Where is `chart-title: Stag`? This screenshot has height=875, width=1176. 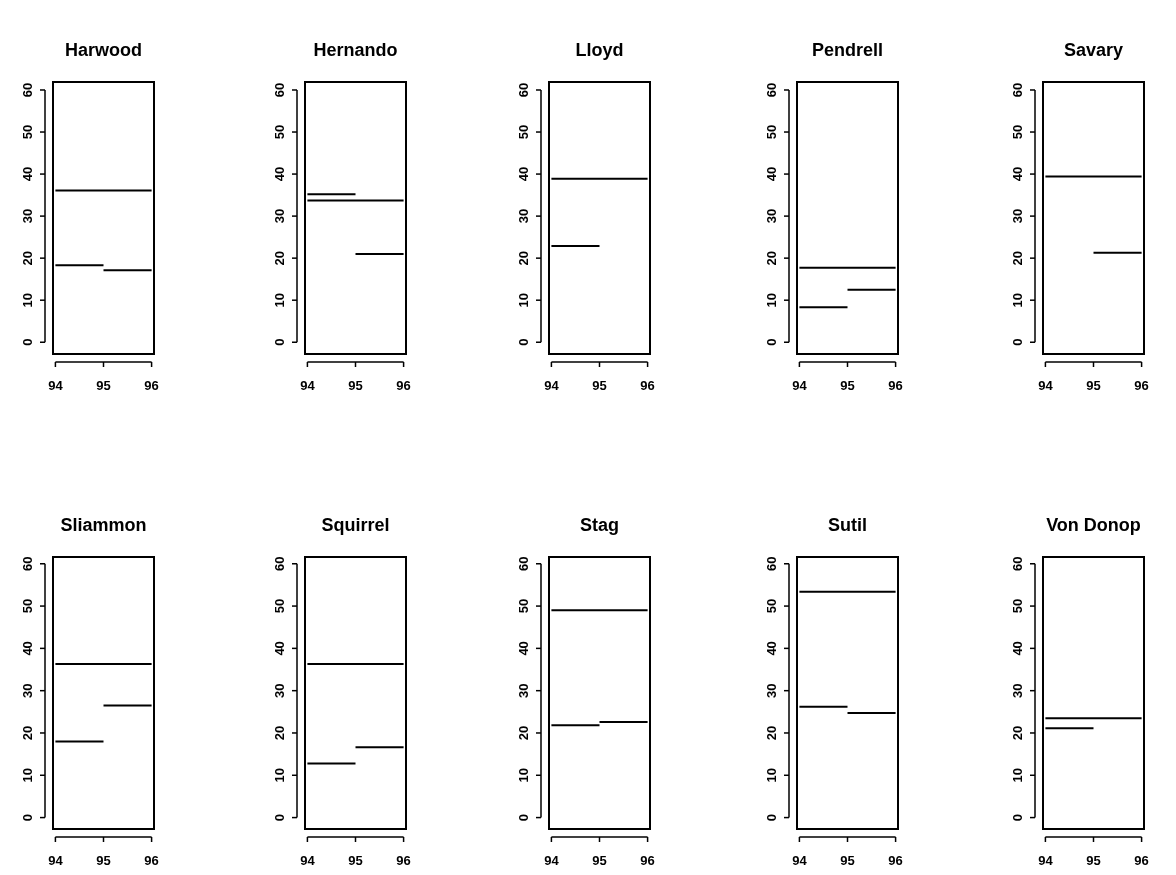 chart-title: Stag is located at coordinates (599, 525).